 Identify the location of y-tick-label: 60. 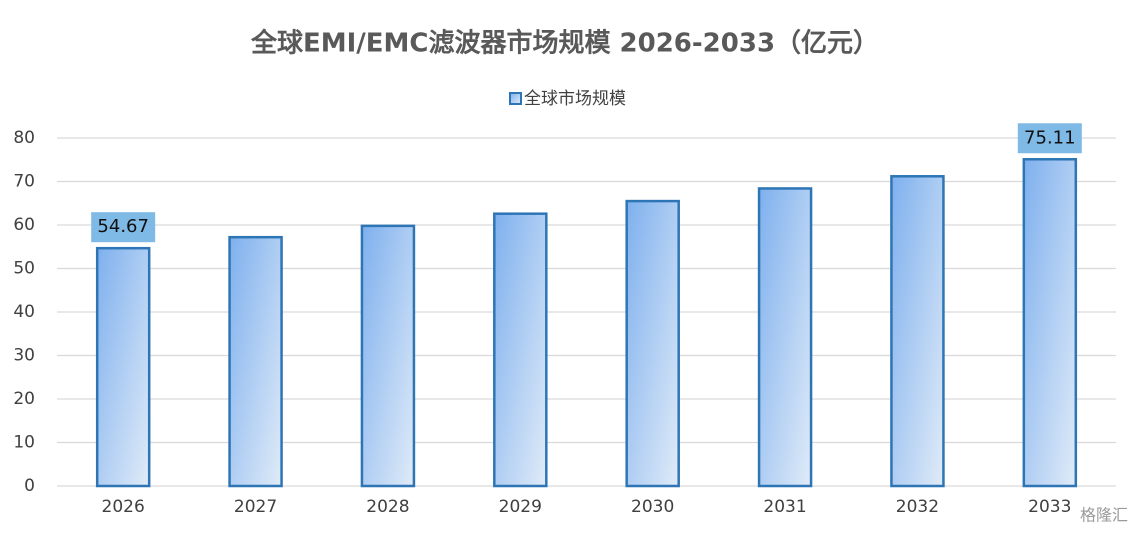
(24, 225).